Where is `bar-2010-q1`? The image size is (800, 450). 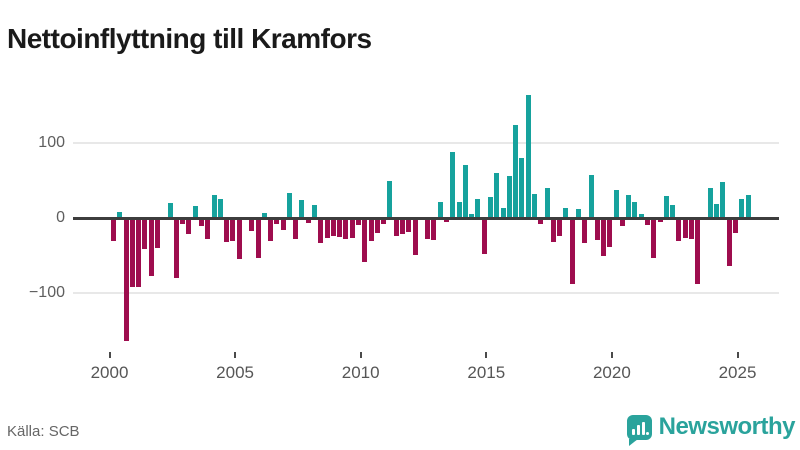 bar-2010-q1 is located at coordinates (365, 240).